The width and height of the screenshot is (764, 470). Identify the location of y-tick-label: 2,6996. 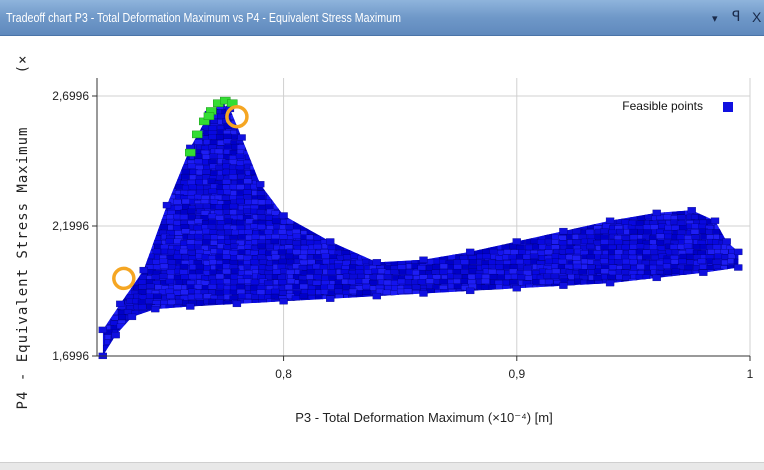
(70, 96).